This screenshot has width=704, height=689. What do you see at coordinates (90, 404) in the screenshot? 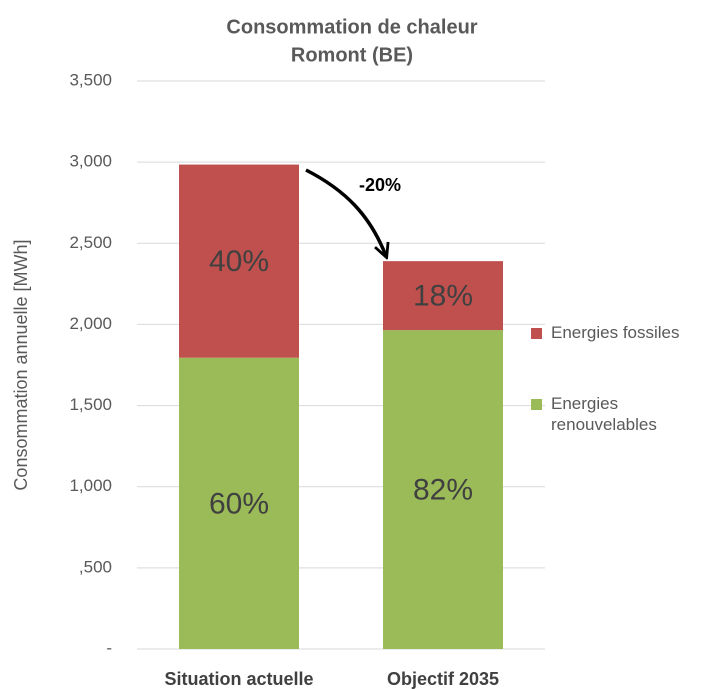
I see `y-tick-label: 1,500` at bounding box center [90, 404].